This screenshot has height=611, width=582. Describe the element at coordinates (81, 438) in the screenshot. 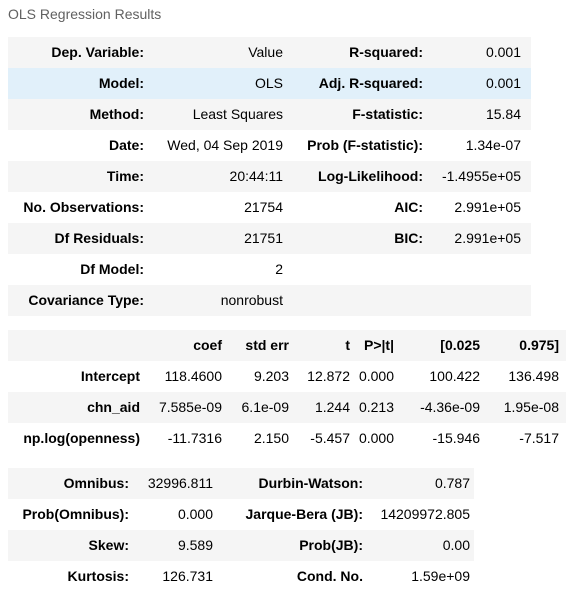

I see `coef-term-label: np.log(openness)` at that location.